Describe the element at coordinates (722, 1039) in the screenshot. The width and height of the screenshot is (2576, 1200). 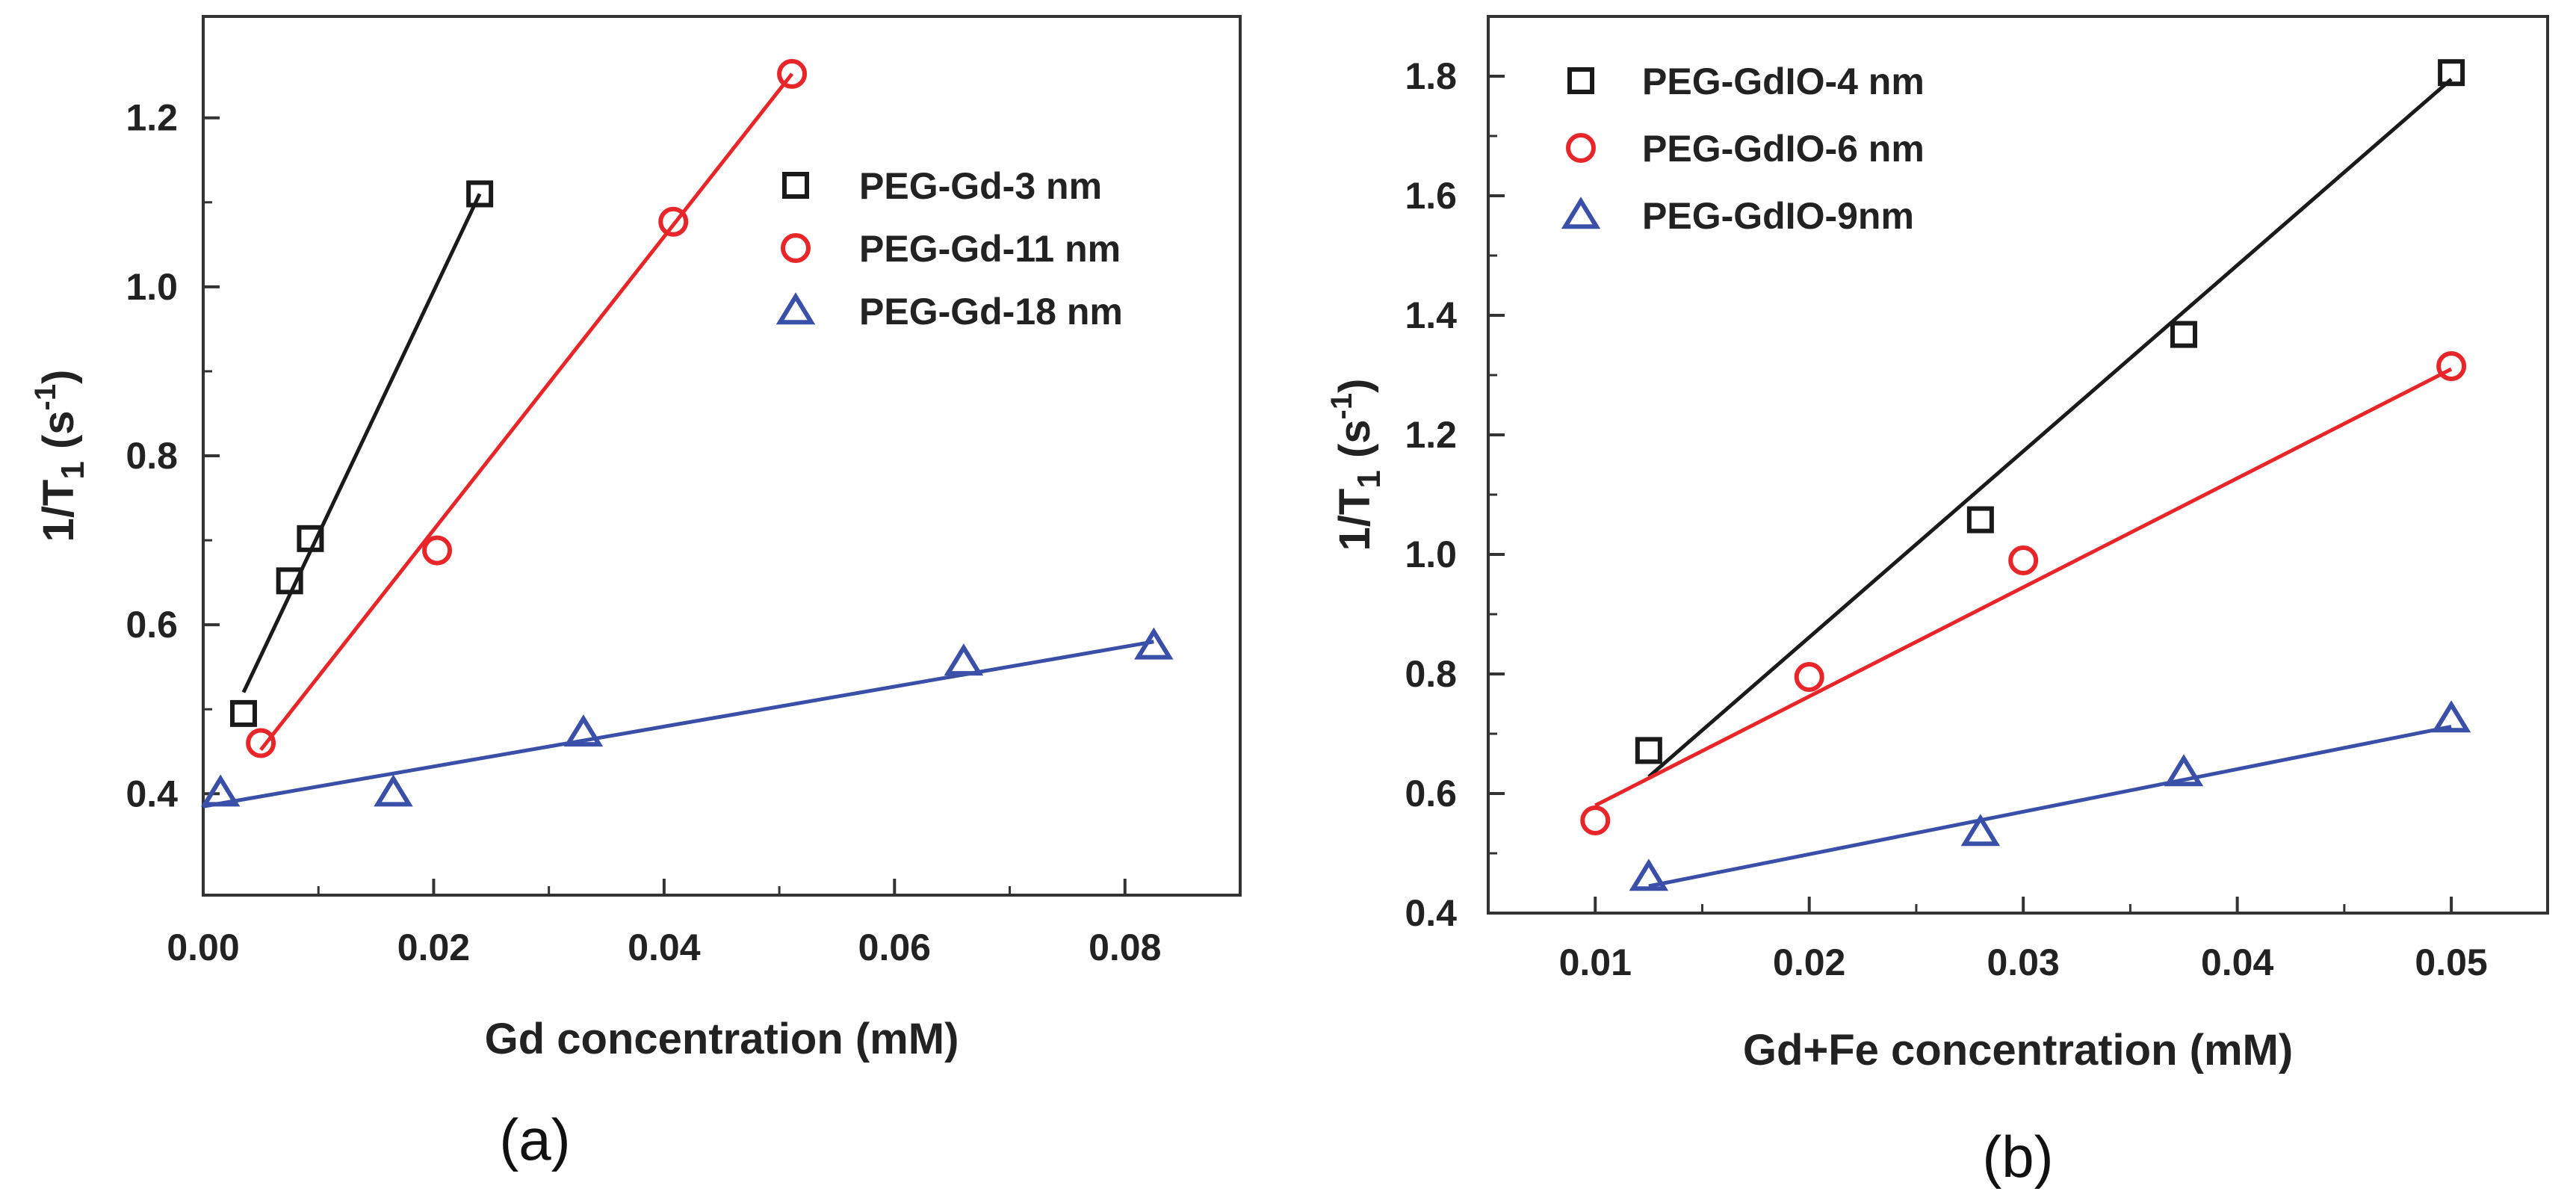
I see `x-axis-label: Gd concentration (mM)` at that location.